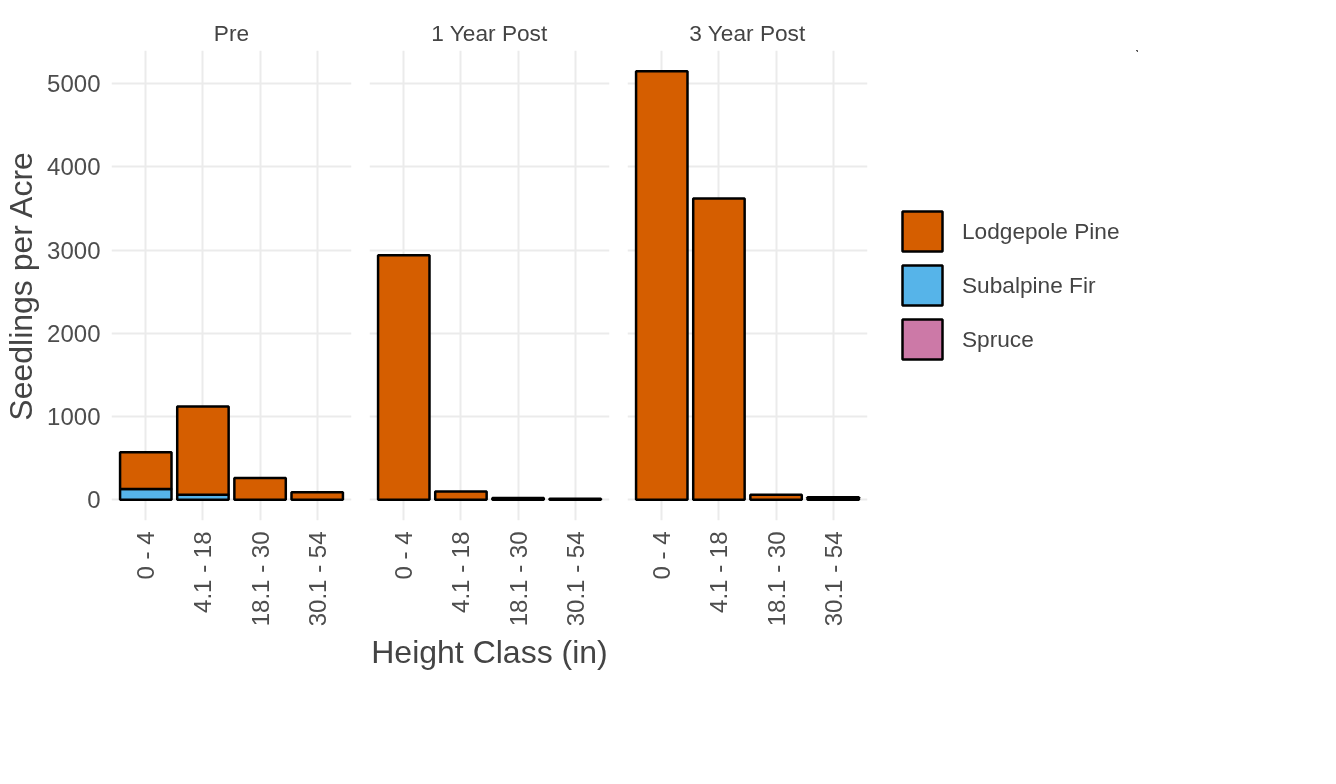 The height and width of the screenshot is (784, 1336). I want to click on legend-label: Subalpine Fir, so click(1029, 285).